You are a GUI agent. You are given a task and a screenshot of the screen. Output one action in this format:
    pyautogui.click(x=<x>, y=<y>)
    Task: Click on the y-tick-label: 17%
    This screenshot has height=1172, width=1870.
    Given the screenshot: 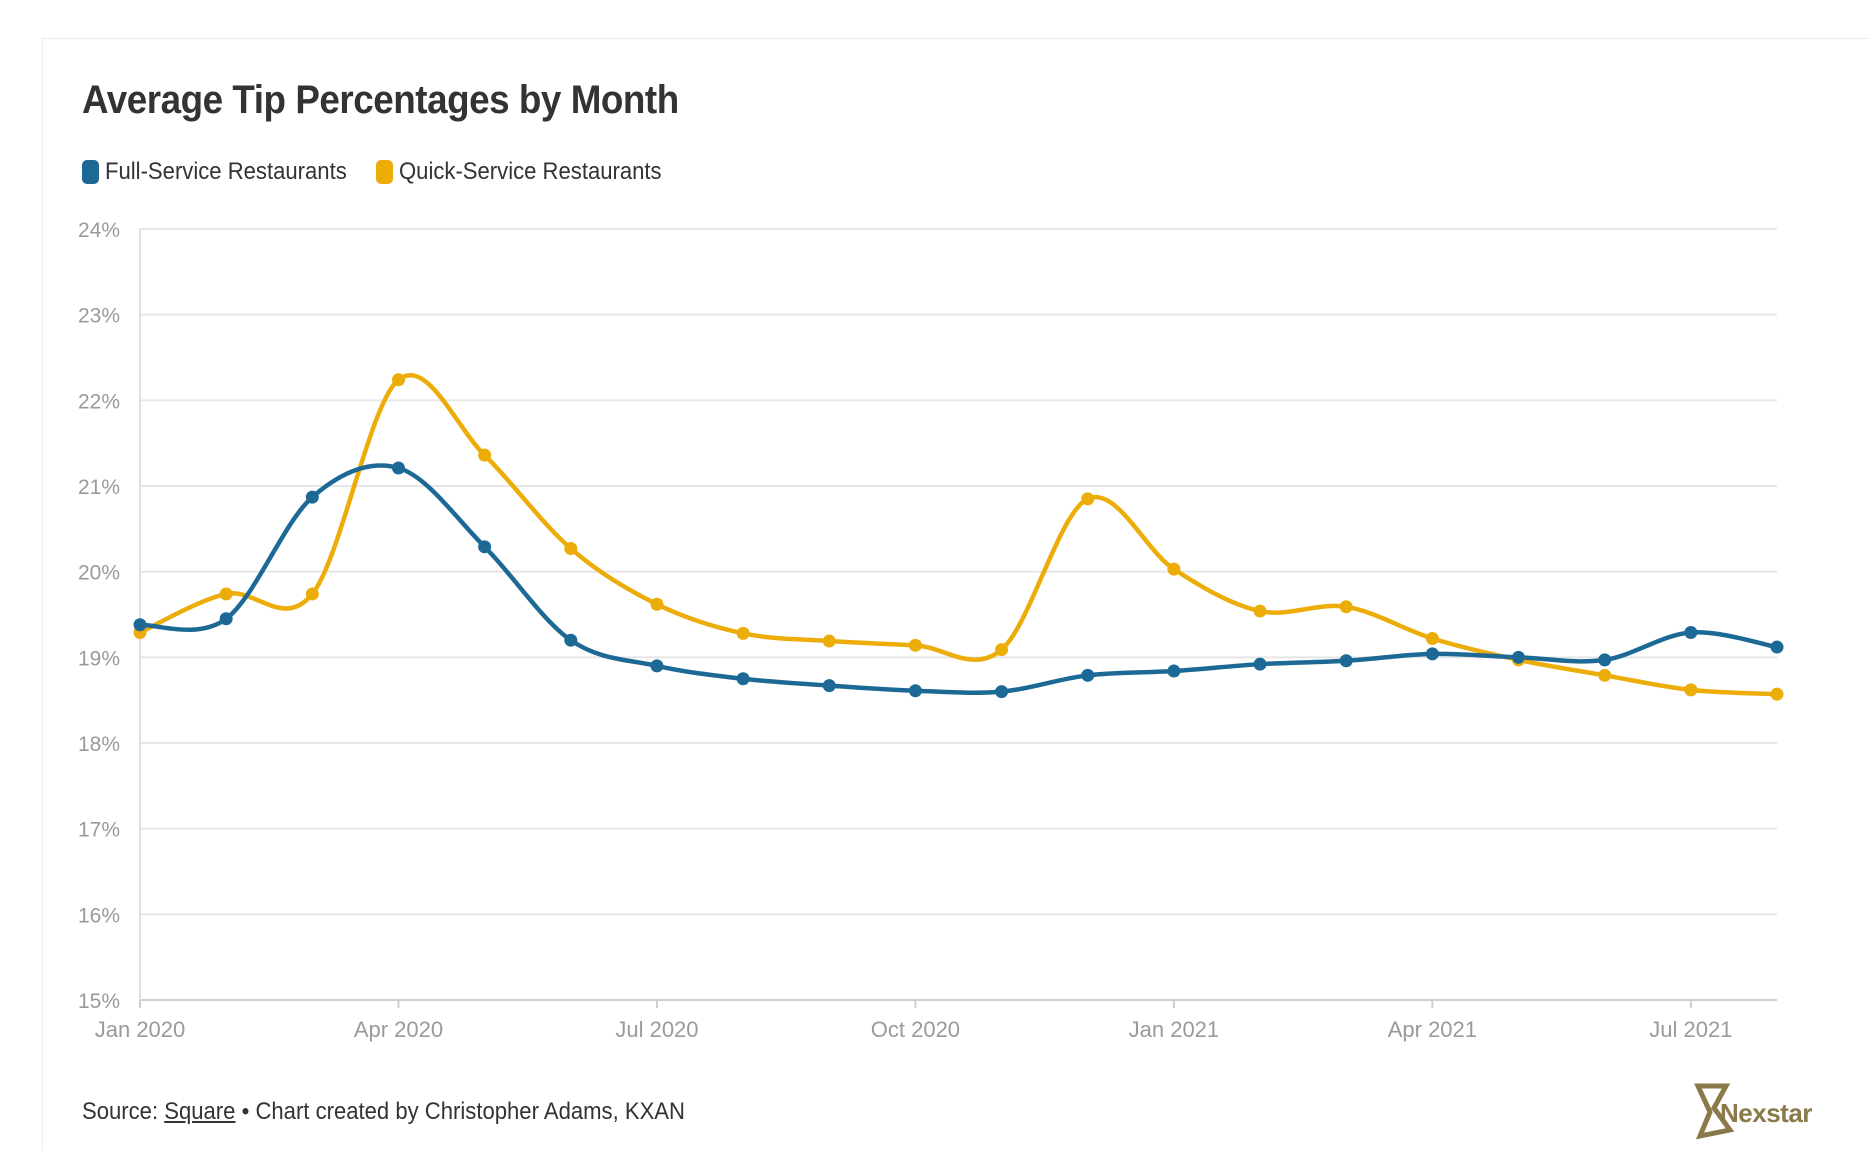 What is the action you would take?
    pyautogui.click(x=99, y=830)
    